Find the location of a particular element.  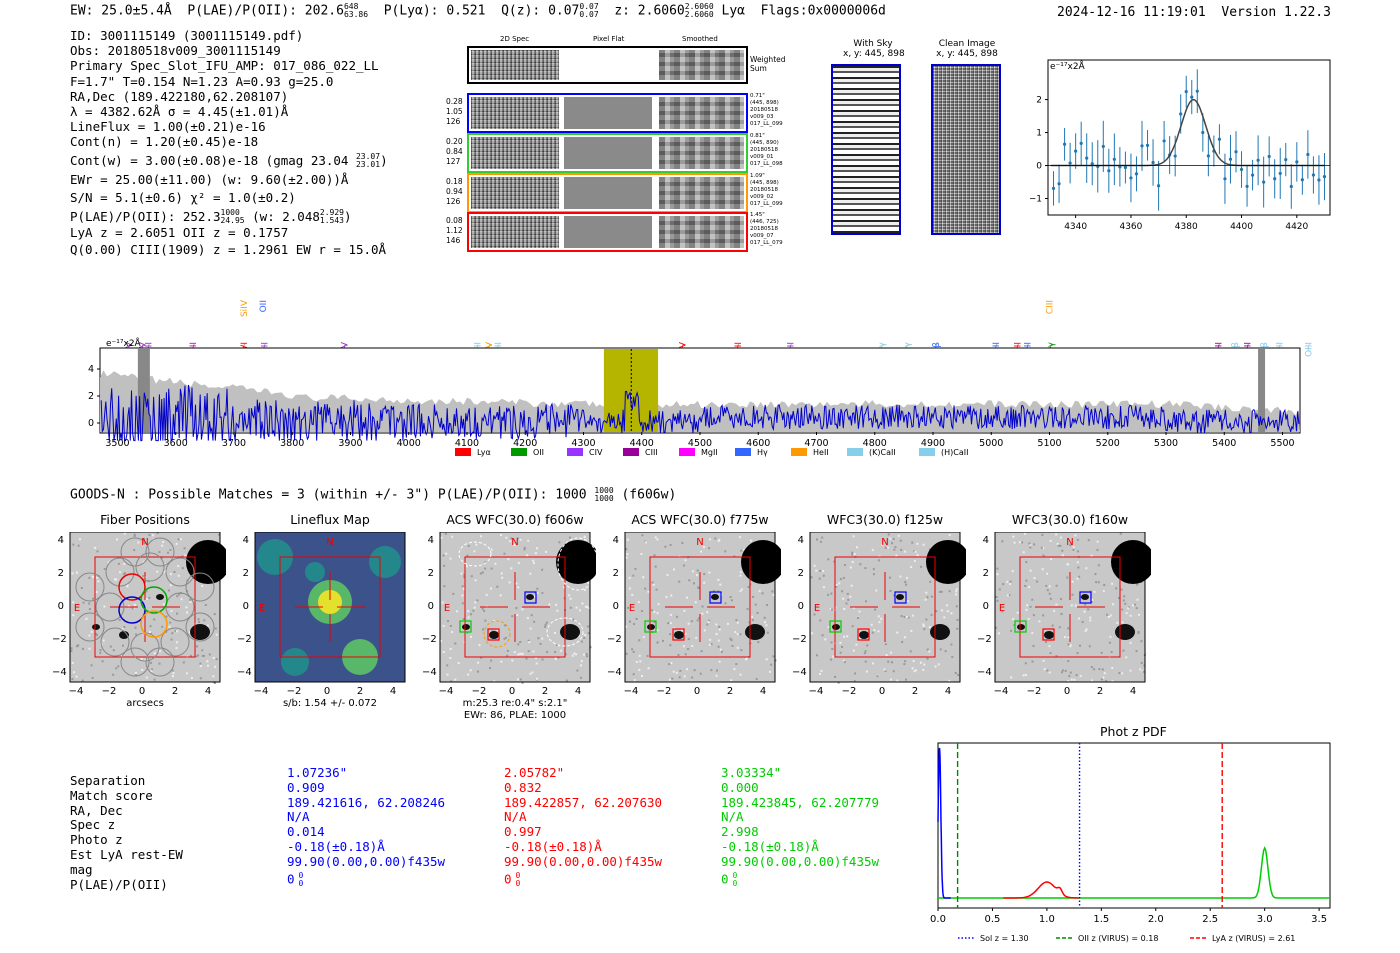

info-plae-w-lo: 1.543 is located at coordinates (331, 221).